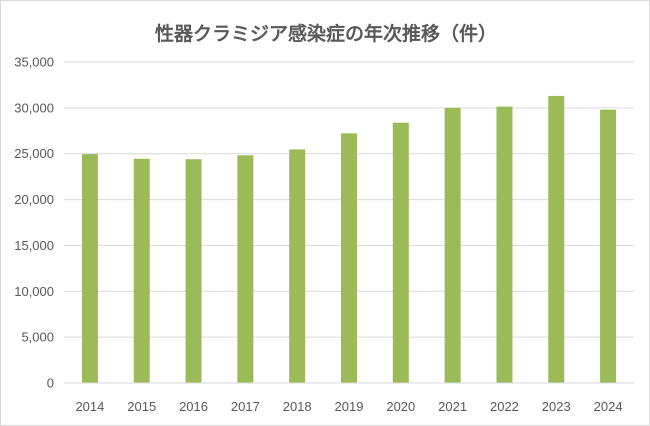  I want to click on x-tick-label: 2015, so click(141, 406).